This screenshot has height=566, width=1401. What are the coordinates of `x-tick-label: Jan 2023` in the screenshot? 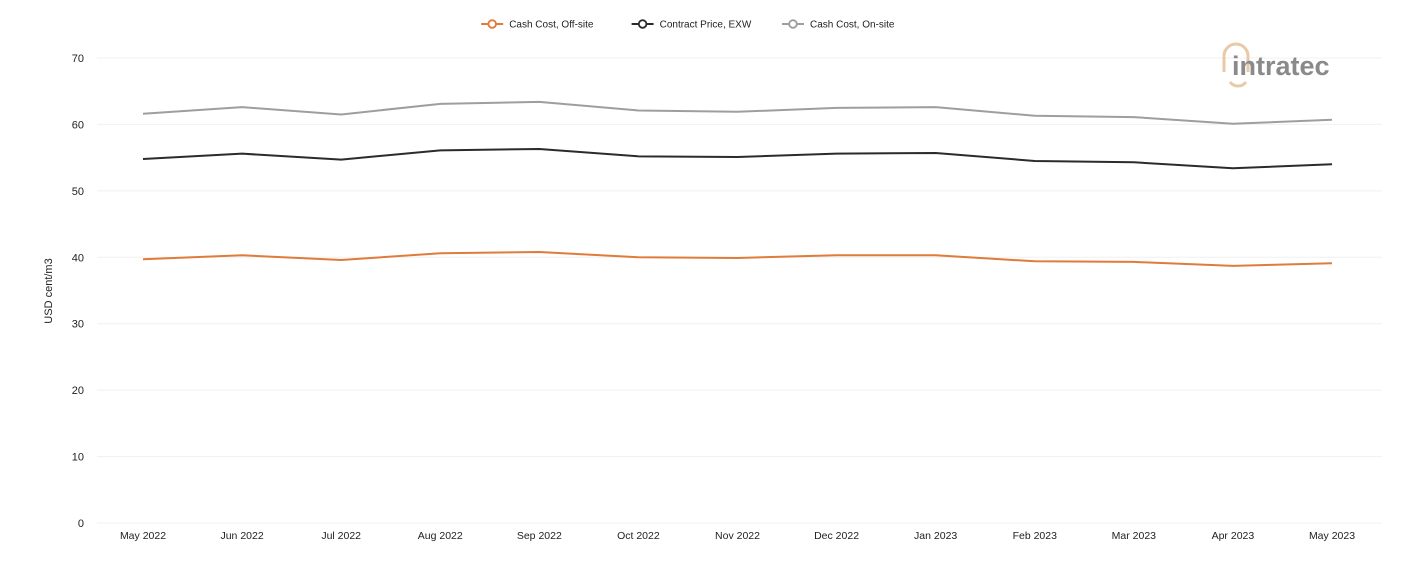 It's located at (935, 536).